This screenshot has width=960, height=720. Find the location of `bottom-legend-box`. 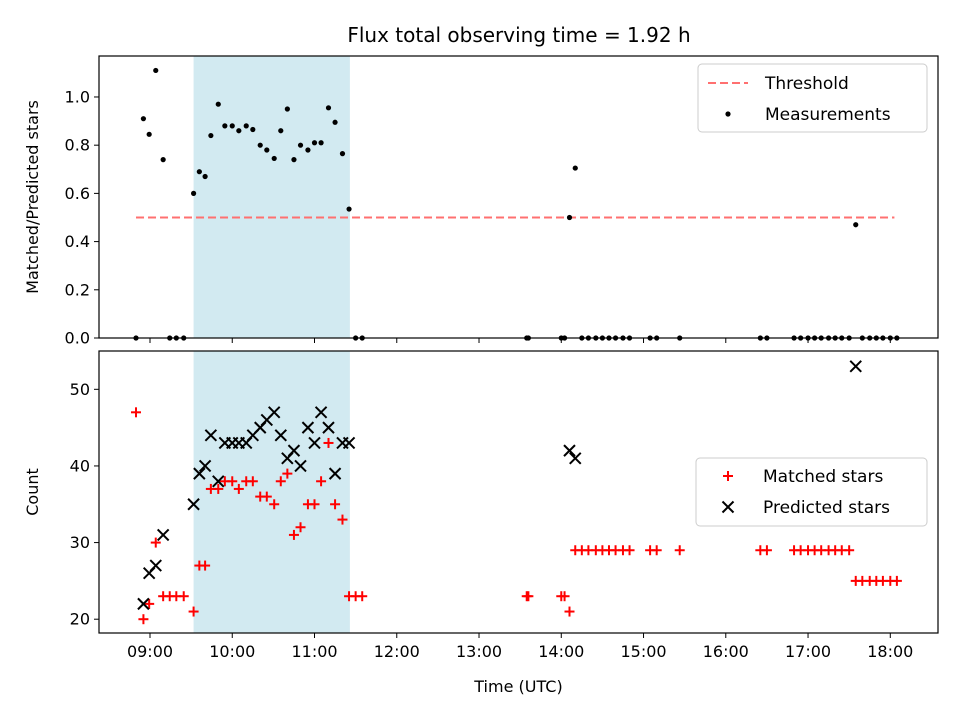

bottom-legend-box is located at coordinates (811, 492).